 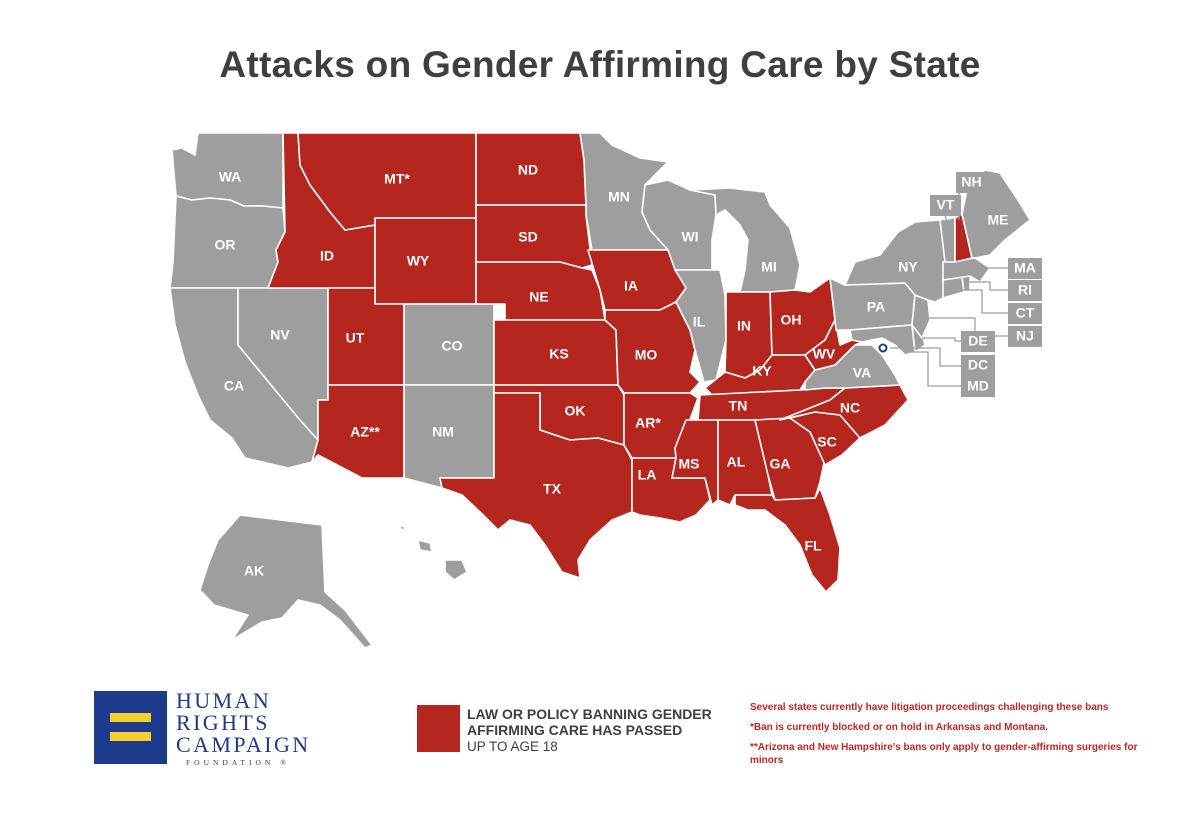 I want to click on label-ky: KY, so click(x=762, y=371).